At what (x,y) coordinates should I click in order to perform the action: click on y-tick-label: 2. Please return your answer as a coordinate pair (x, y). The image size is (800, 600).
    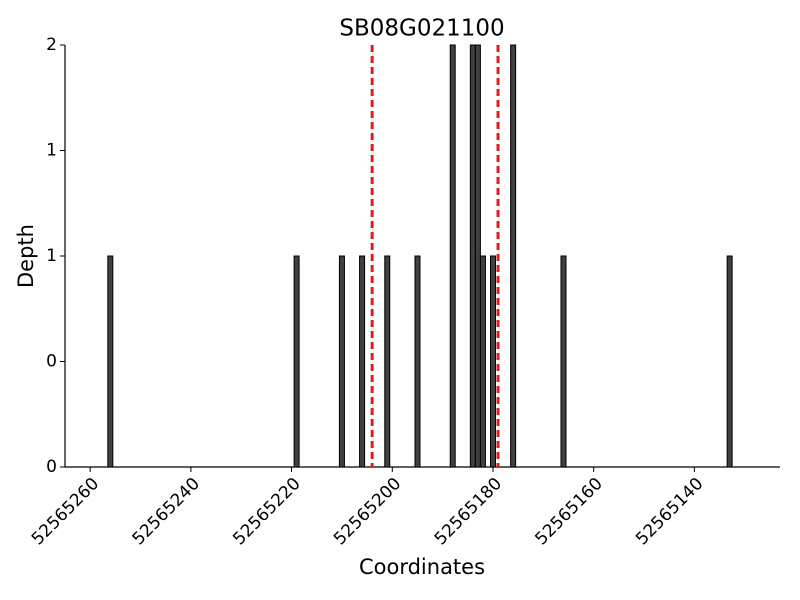
    Looking at the image, I should click on (51, 45).